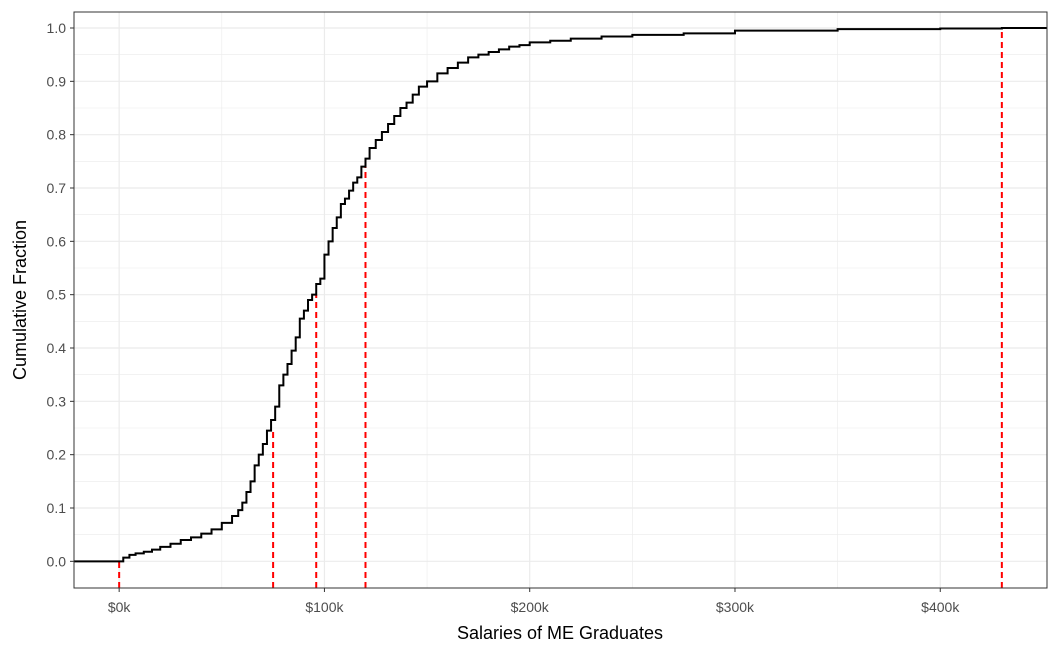  Describe the element at coordinates (57, 241) in the screenshot. I see `y-tick-label-6: 0.6` at that location.